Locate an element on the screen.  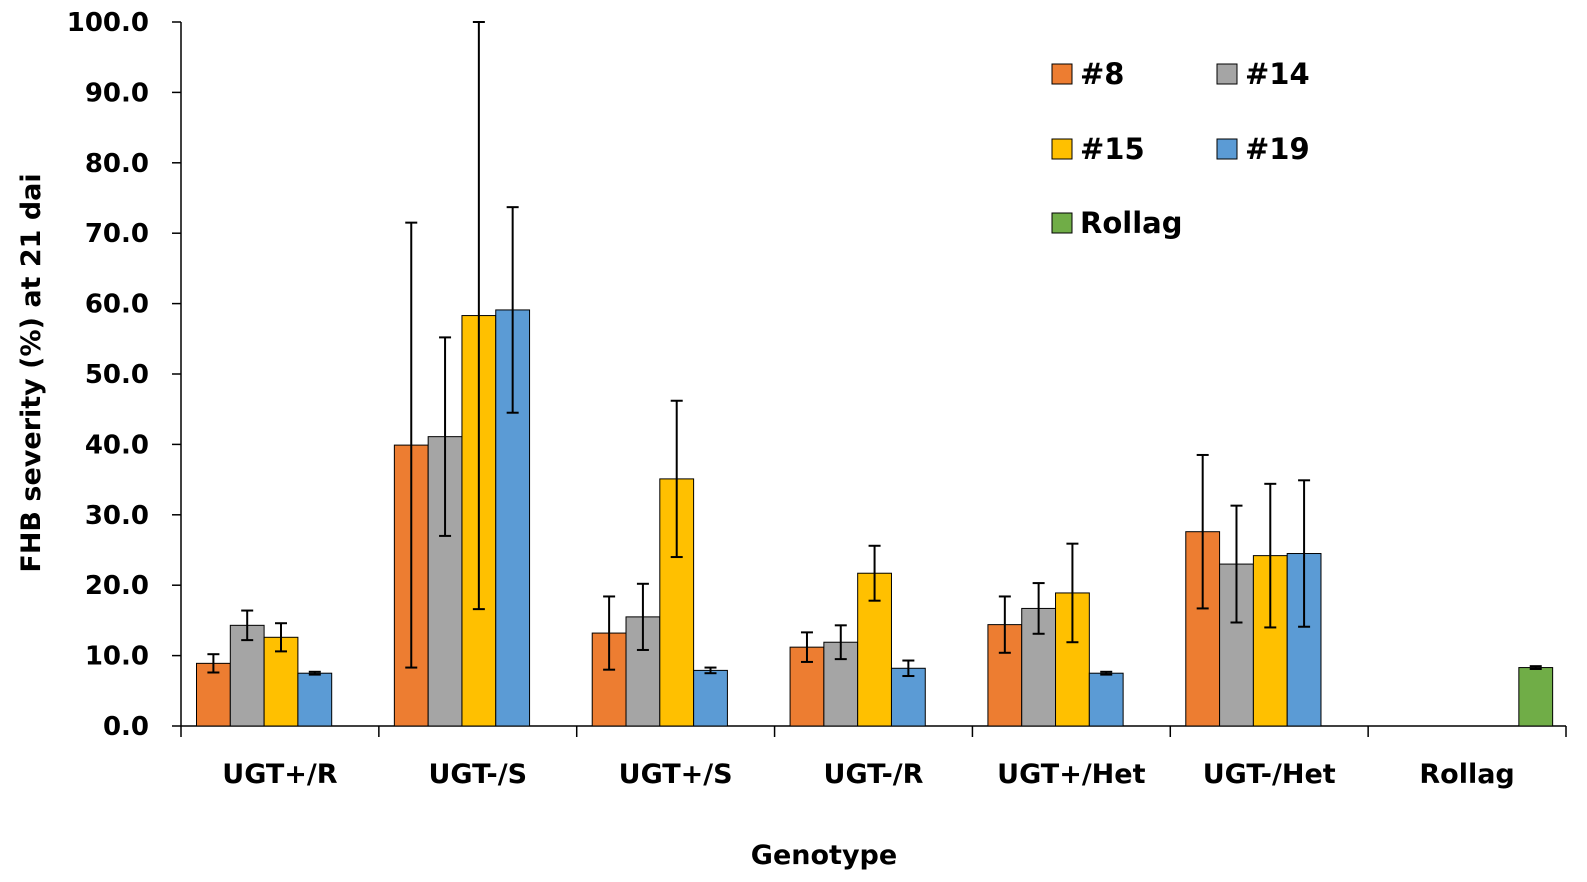
legend-label: #19 is located at coordinates (1277, 149).